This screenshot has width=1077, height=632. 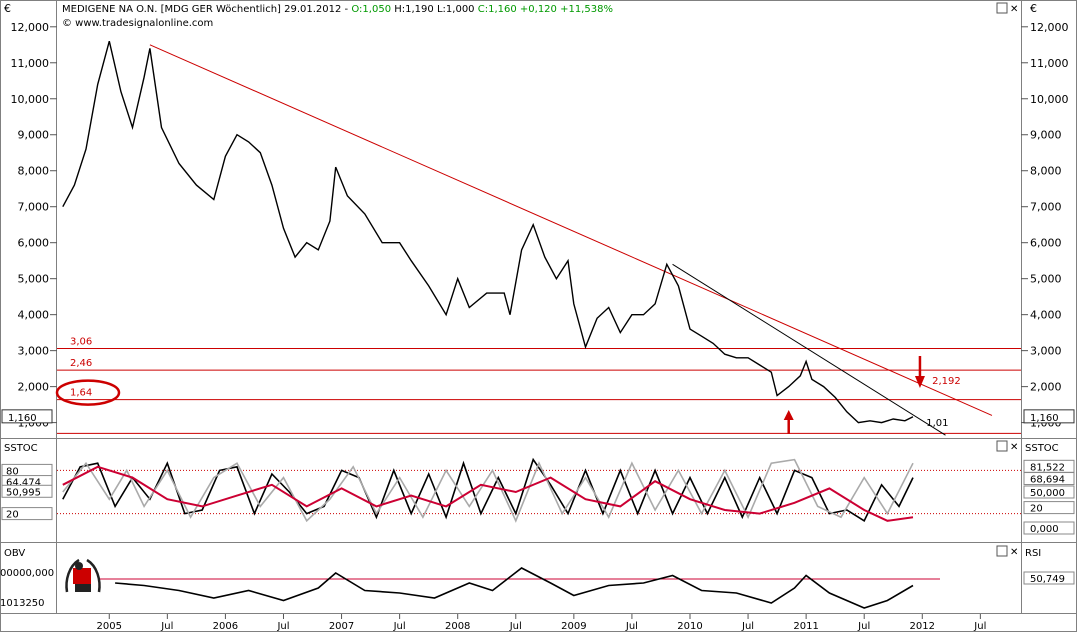 I want to click on sstoc-right-value: 50,000, so click(x=1047, y=493).